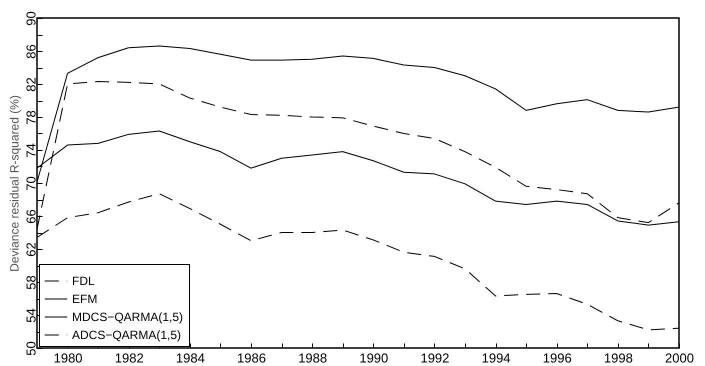 Image resolution: width=705 pixels, height=366 pixels. What do you see at coordinates (129, 358) in the screenshot?
I see `x-tick-label: 1982` at bounding box center [129, 358].